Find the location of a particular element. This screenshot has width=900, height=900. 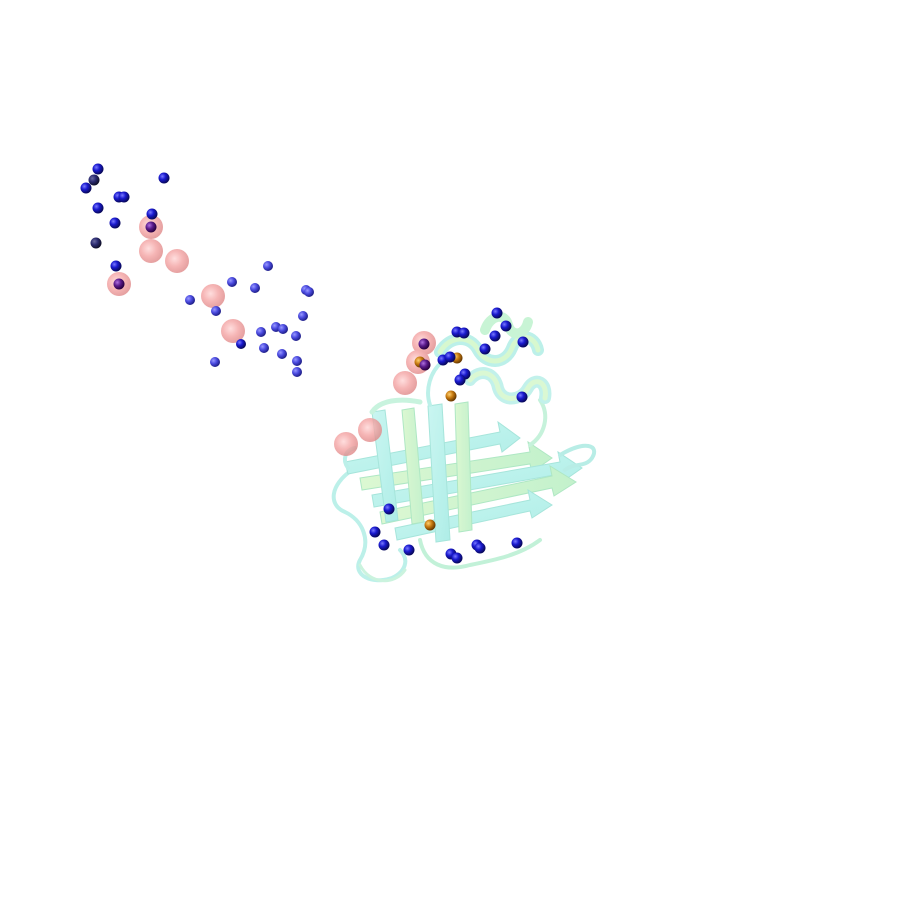

protein-cartoon is located at coordinates (463, 447).